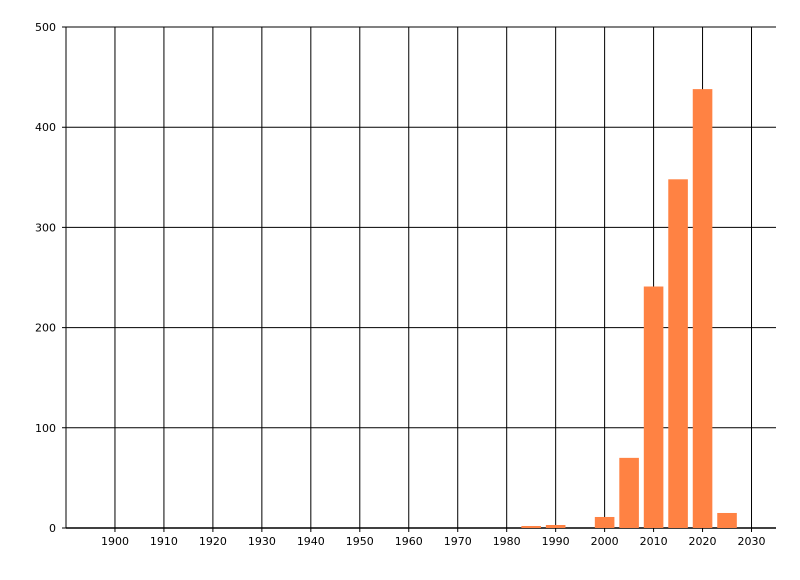  What do you see at coordinates (703, 541) in the screenshot?
I see `x-tick-label: 2020` at bounding box center [703, 541].